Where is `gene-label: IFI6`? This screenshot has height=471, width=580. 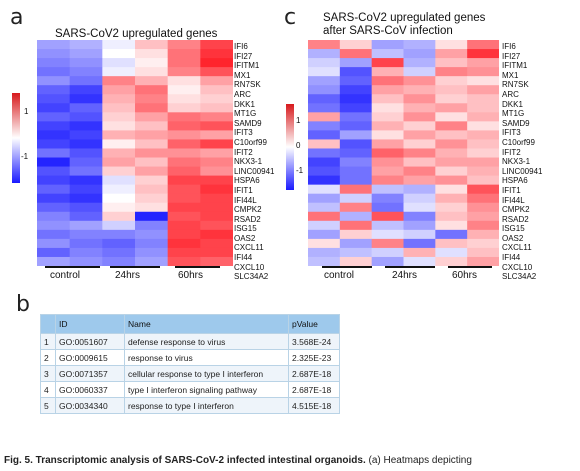
gene-label: IFI6 is located at coordinates (509, 46).